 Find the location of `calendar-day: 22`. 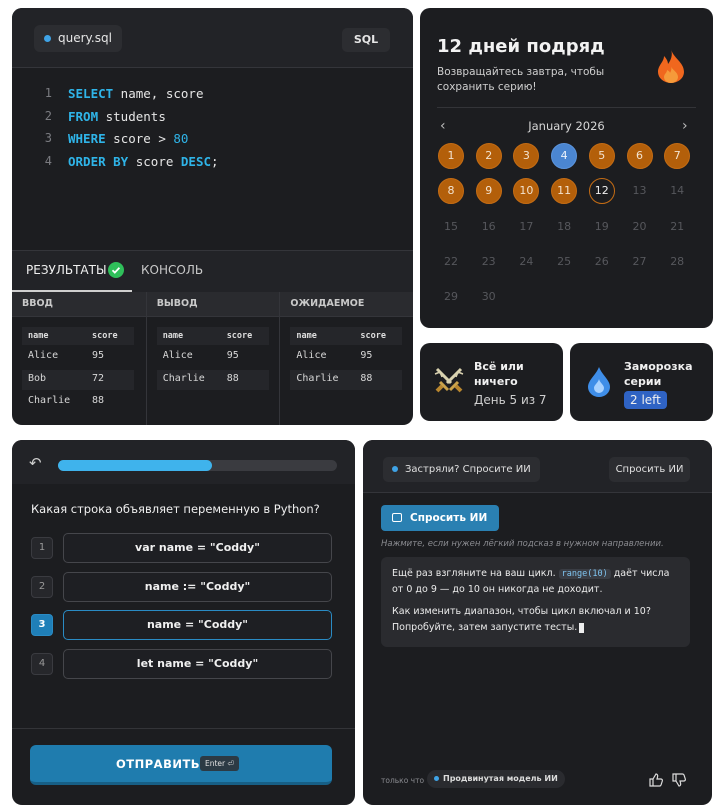

calendar-day: 22 is located at coordinates (451, 261).